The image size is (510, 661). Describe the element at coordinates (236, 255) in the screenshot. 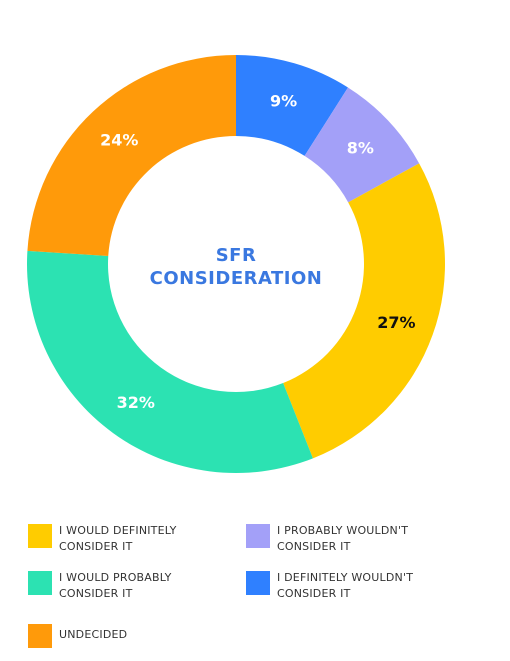

I see `center-title-line-1: SFR` at that location.